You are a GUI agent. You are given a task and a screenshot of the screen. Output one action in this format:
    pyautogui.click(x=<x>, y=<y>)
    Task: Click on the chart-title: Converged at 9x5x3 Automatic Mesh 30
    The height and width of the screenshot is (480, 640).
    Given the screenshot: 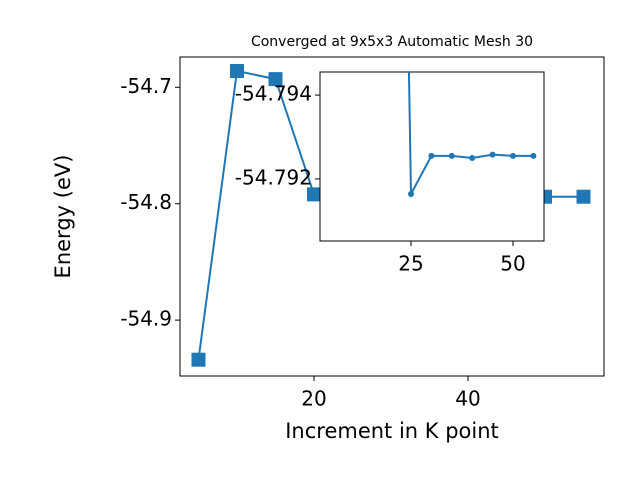 What is the action you would take?
    pyautogui.click(x=392, y=42)
    